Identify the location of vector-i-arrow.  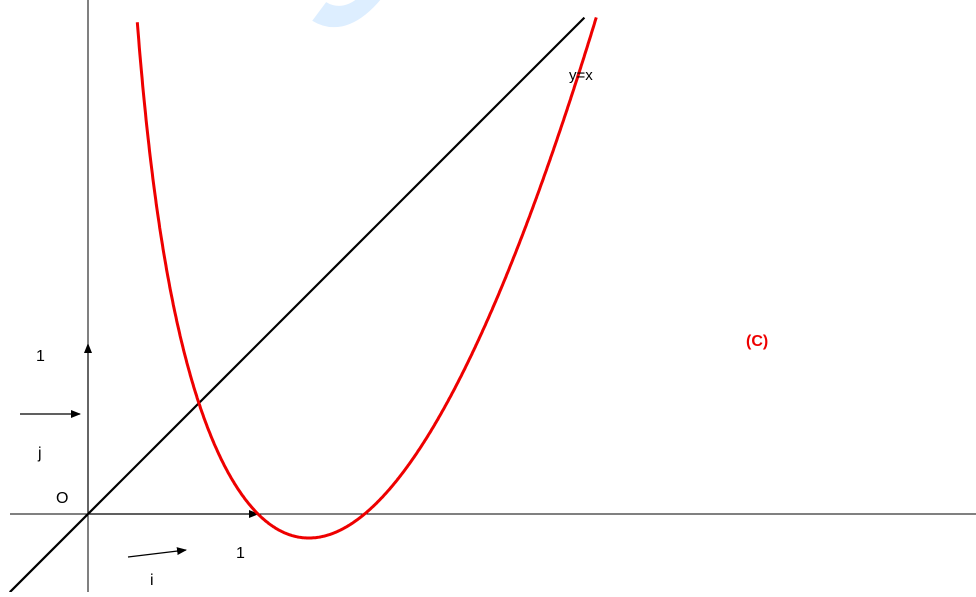
(157, 552).